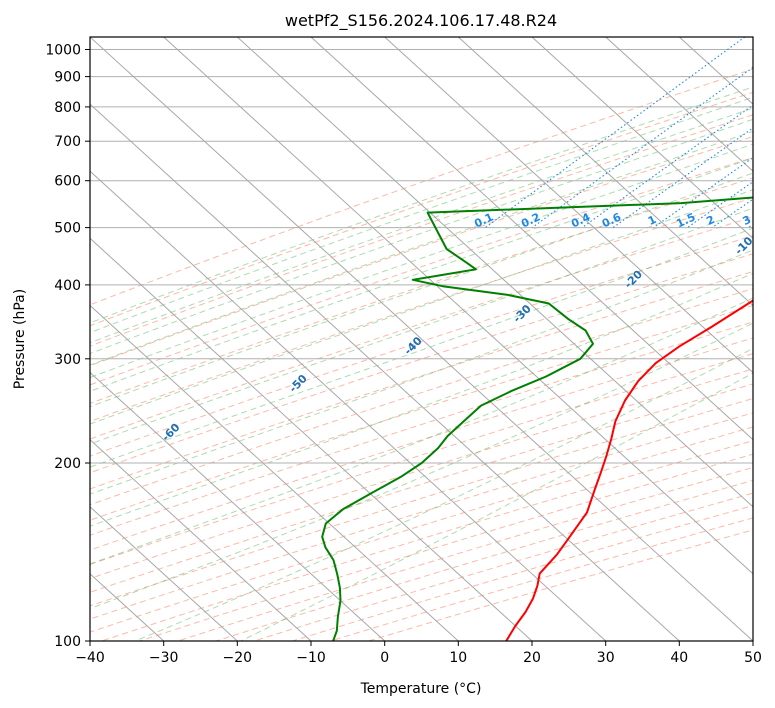 The height and width of the screenshot is (708, 775). What do you see at coordinates (67, 286) in the screenshot?
I see `y-tick-label: 400` at bounding box center [67, 286].